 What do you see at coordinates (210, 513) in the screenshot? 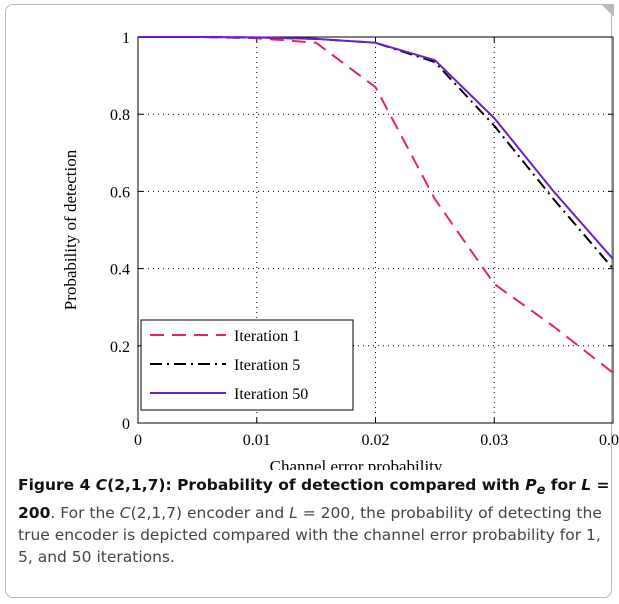
I see `caption-body-2: (2,1,7) encoder and` at bounding box center [210, 513].